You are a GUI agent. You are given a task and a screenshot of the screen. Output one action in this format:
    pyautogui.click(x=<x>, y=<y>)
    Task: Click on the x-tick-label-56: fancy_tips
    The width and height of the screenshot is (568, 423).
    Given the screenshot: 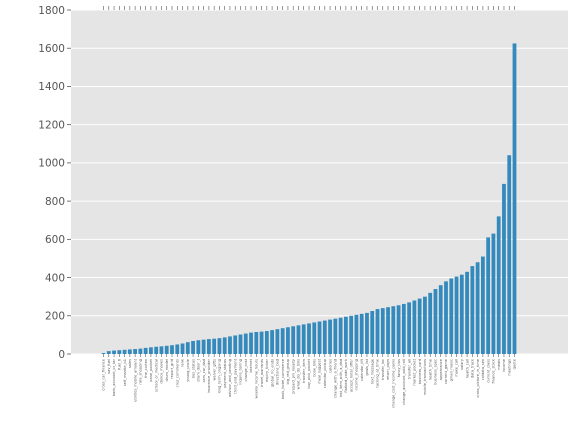 What is the action you would take?
    pyautogui.click(x=399, y=368)
    